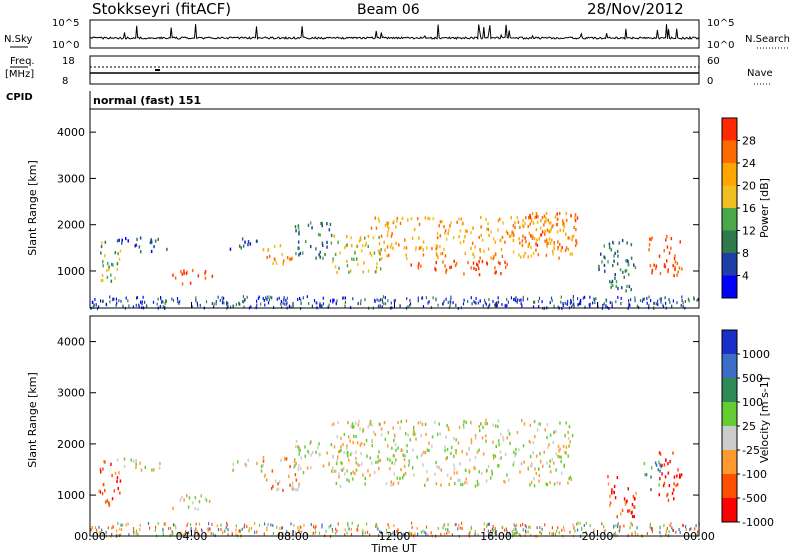  What do you see at coordinates (71, 271) in the screenshot?
I see `y-tick-label: 1000` at bounding box center [71, 271].